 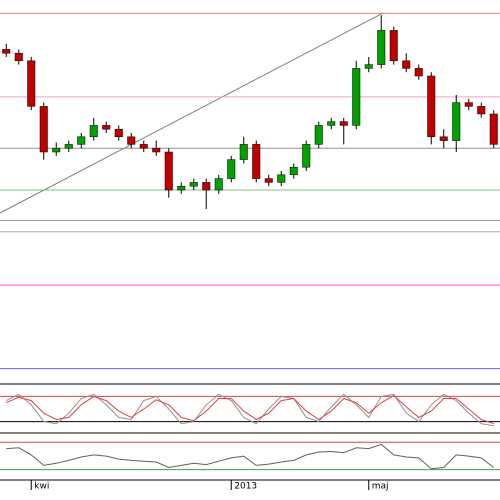 I want to click on x-tick-label: maj, so click(x=380, y=487).